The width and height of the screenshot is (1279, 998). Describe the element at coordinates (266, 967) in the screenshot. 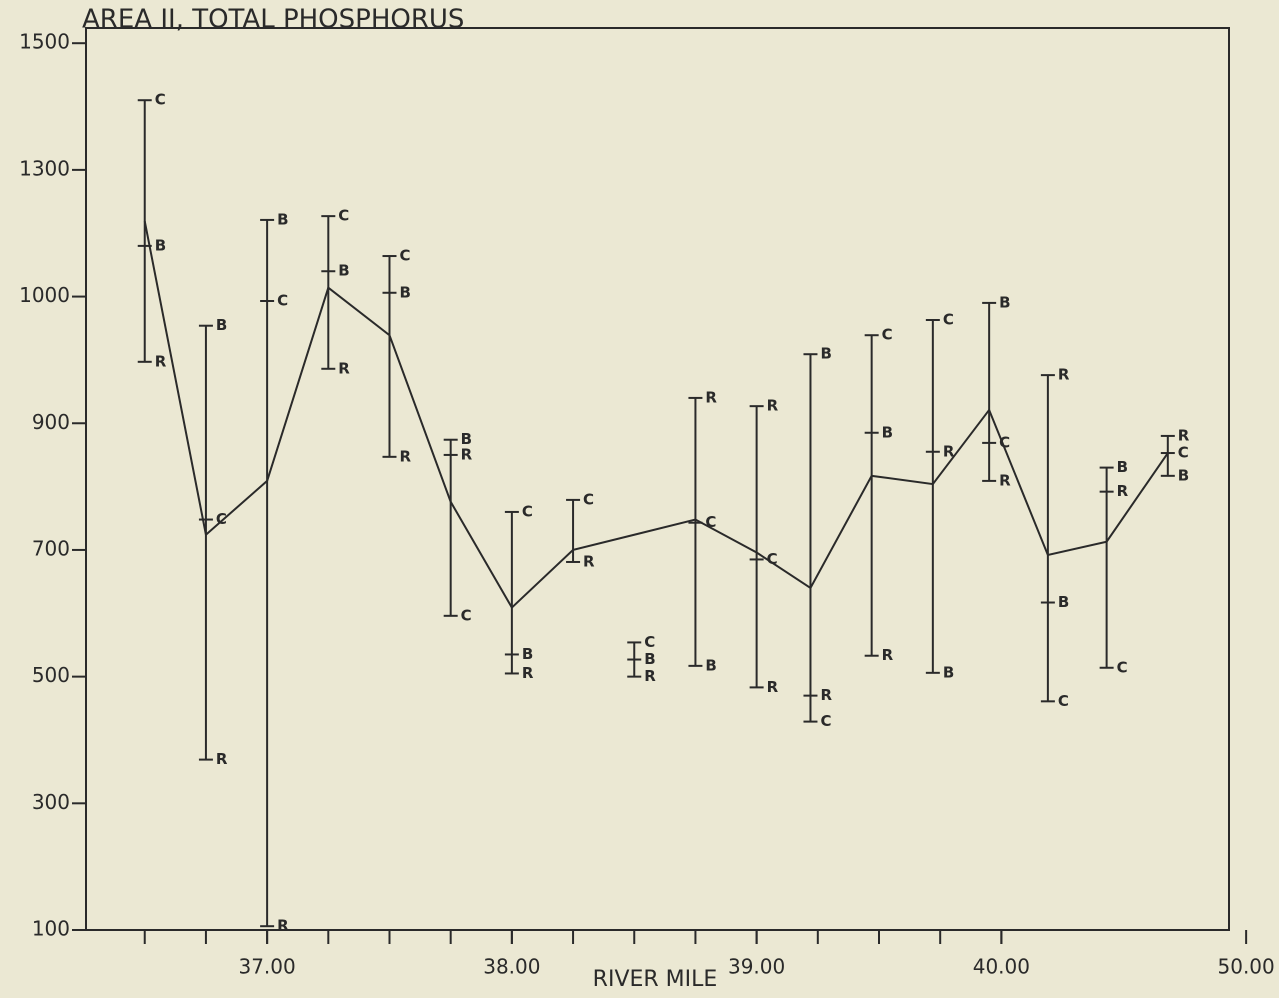

I see `x-tick-label: 37.00` at that location.